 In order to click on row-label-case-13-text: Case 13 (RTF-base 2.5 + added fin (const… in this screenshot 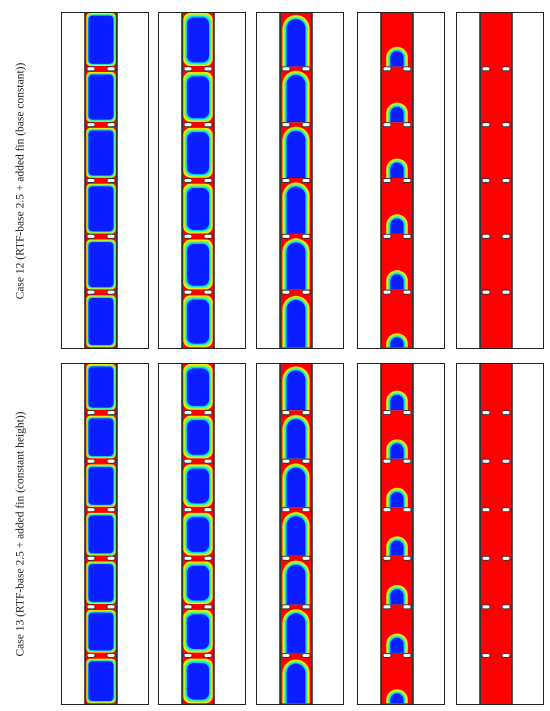, I will do `click(20, 534)`.